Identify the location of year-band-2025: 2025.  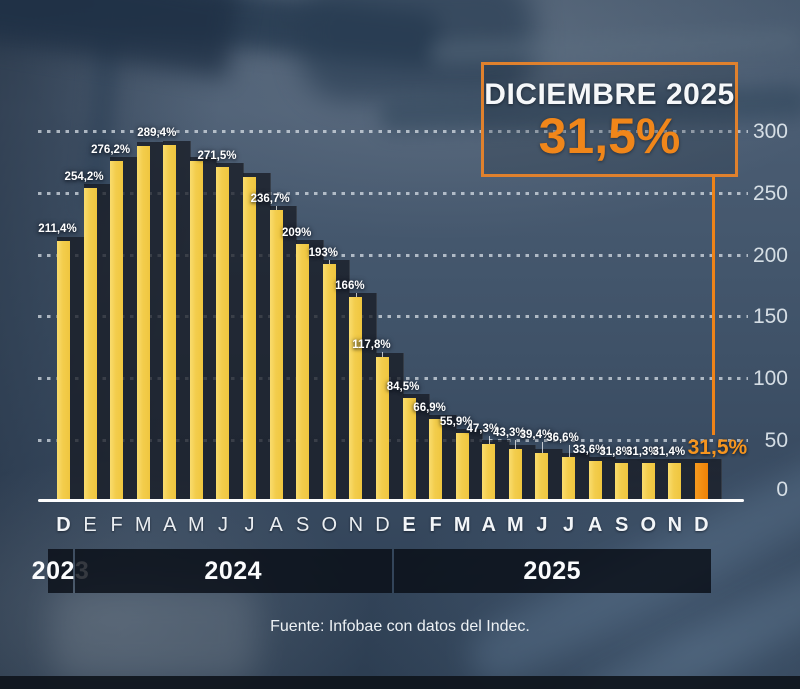
(552, 571).